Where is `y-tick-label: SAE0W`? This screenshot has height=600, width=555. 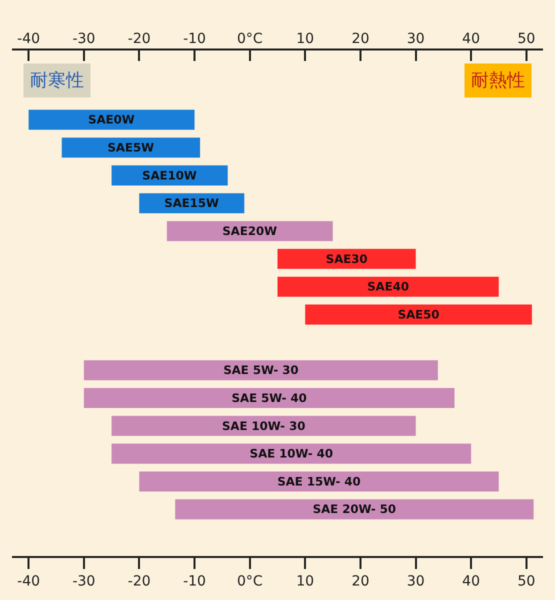 y-tick-label: SAE0W is located at coordinates (111, 119).